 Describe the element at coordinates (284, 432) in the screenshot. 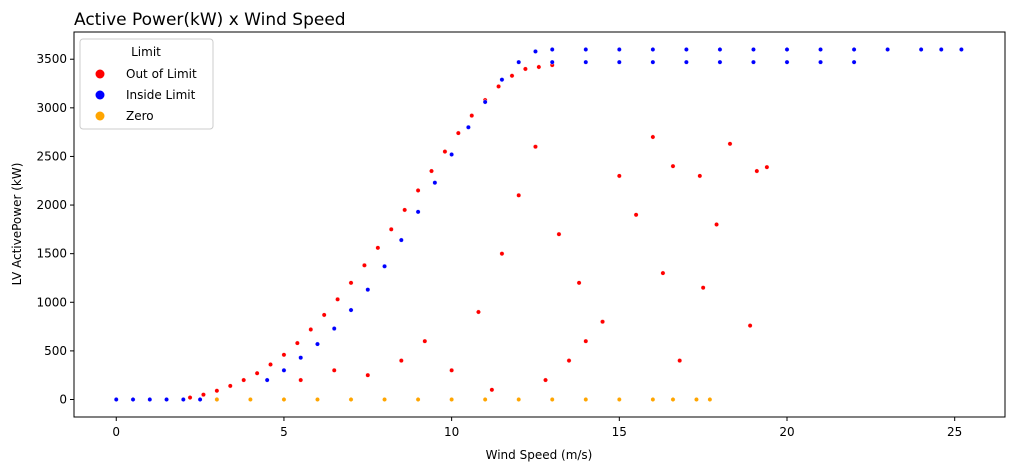

I see `x-tick-label: 5` at that location.